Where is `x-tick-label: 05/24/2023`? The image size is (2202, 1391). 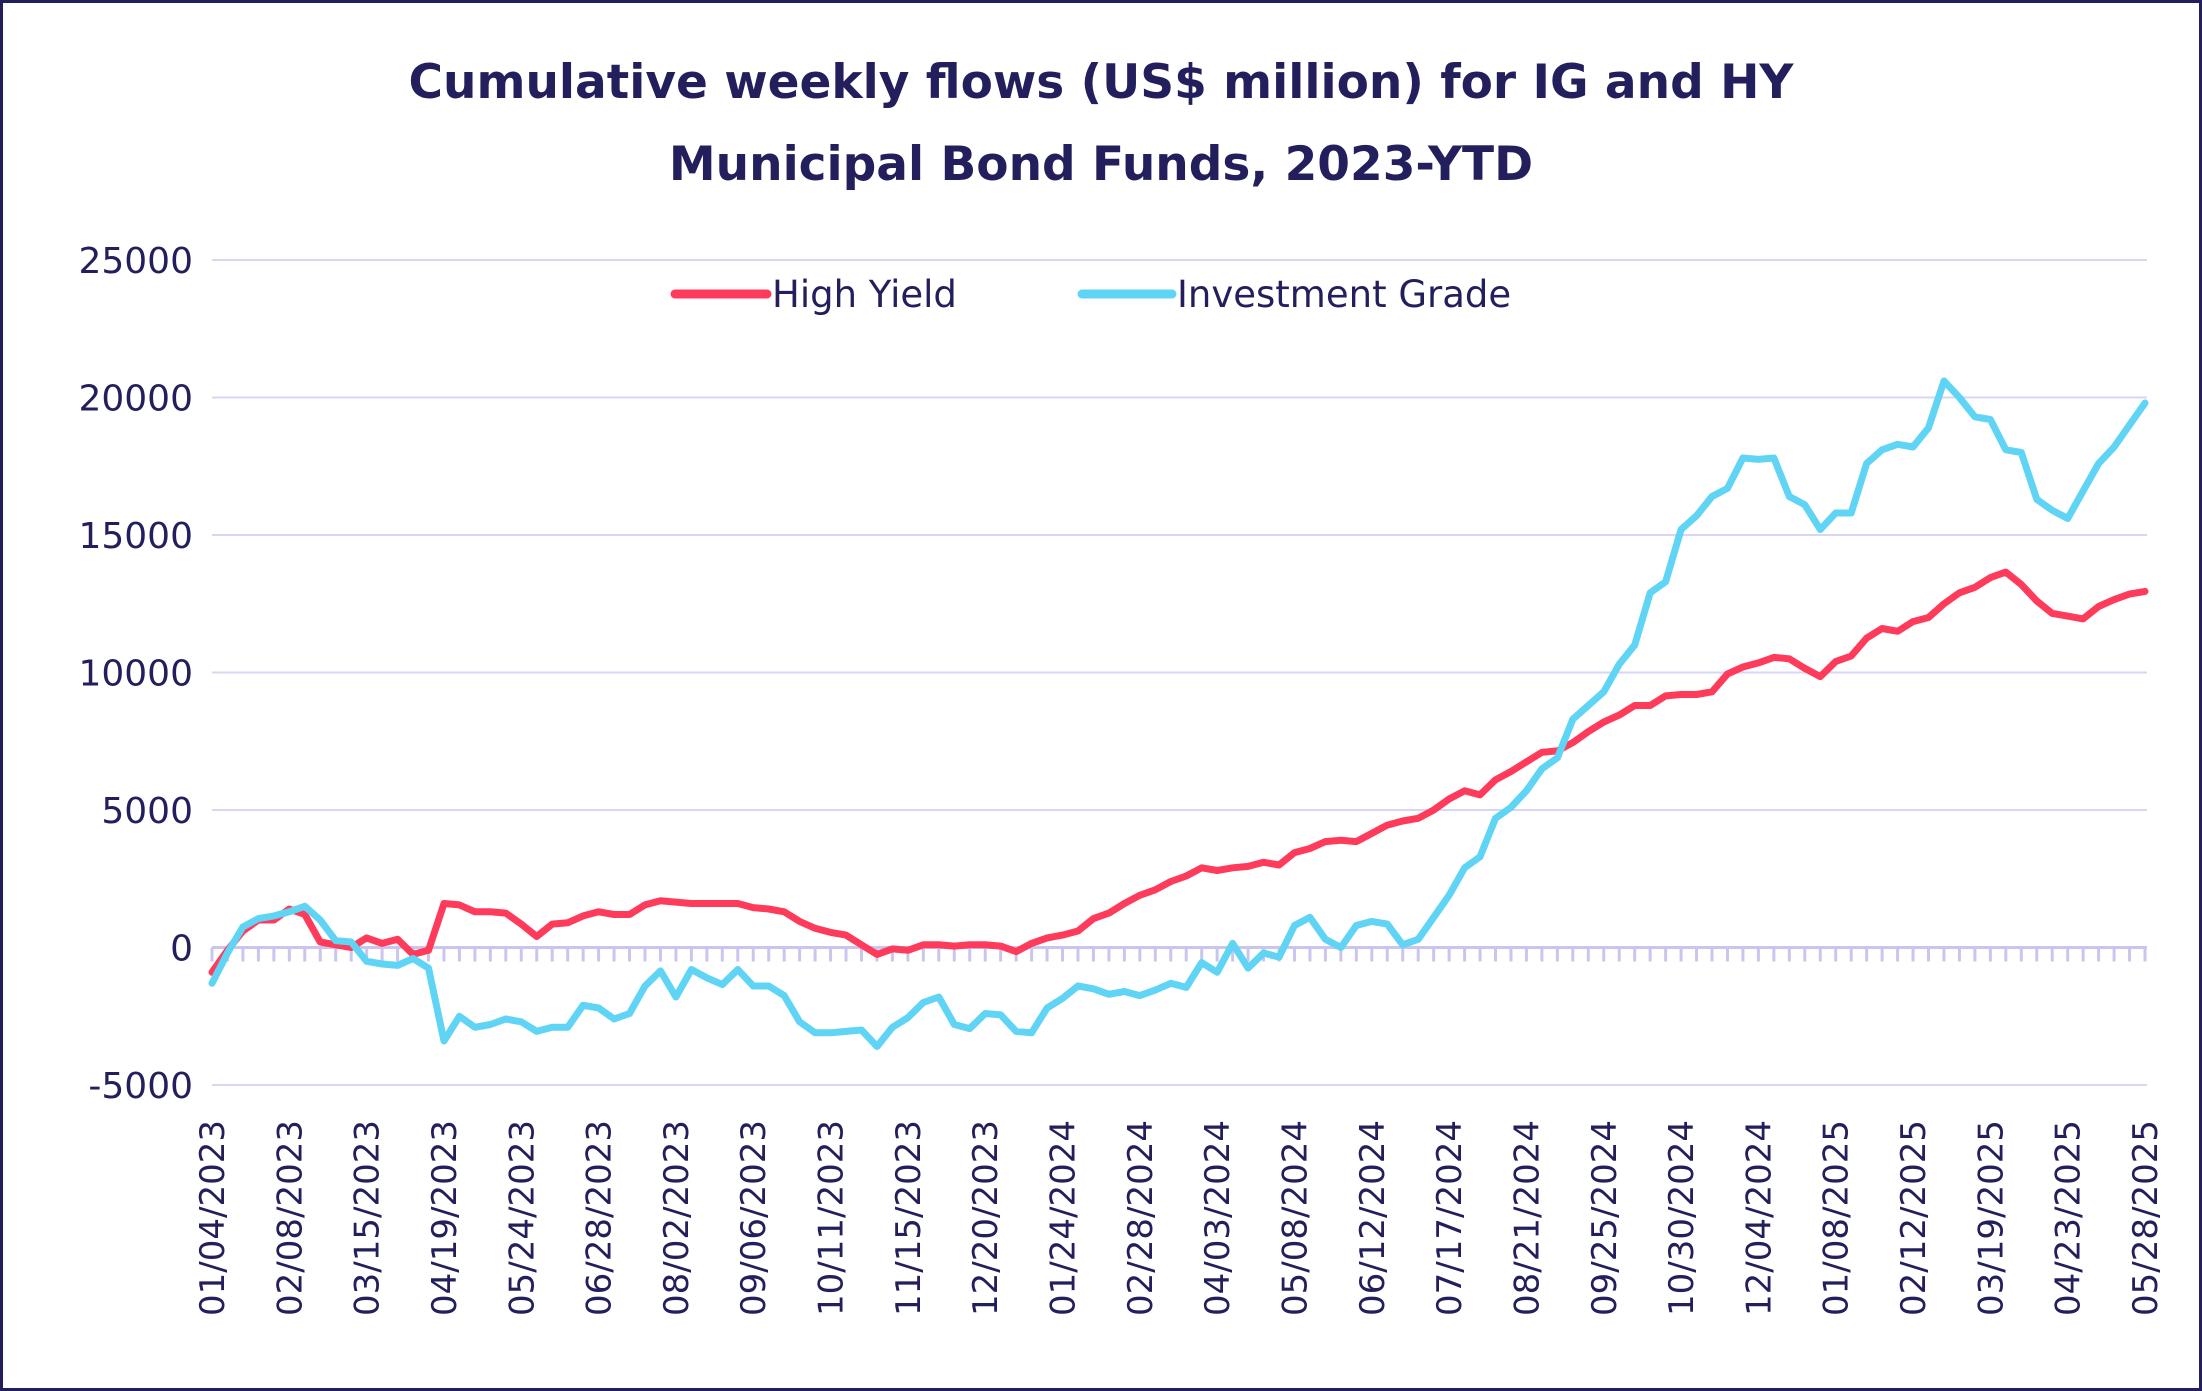
x-tick-label: 05/24/2023 is located at coordinates (522, 1218).